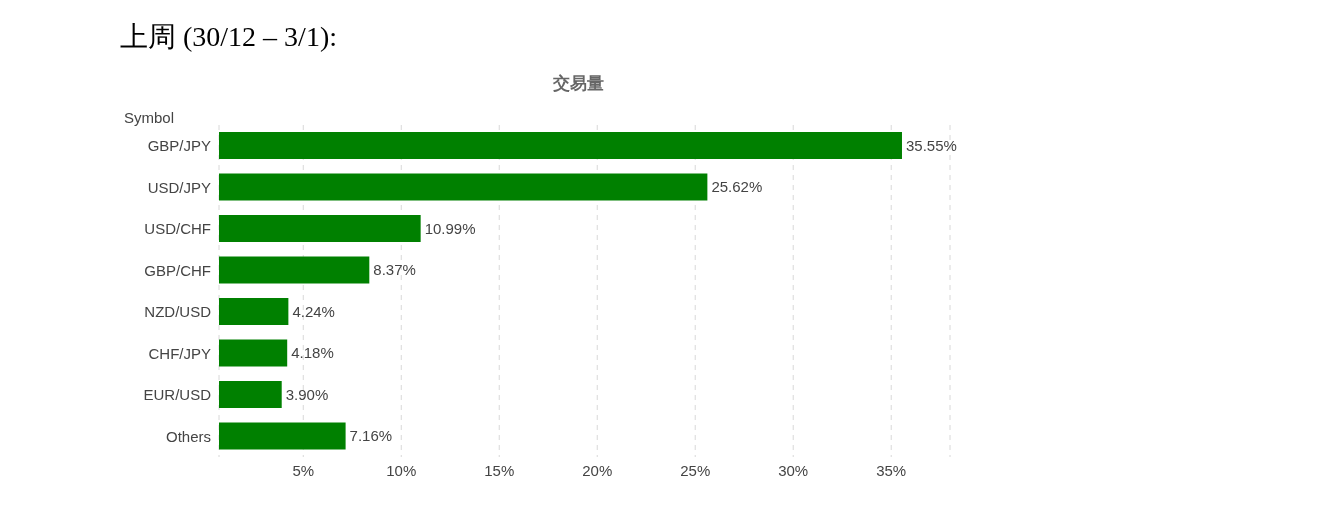 The width and height of the screenshot is (1331, 524). I want to click on y-tick-label: EUR/USD, so click(177, 395).